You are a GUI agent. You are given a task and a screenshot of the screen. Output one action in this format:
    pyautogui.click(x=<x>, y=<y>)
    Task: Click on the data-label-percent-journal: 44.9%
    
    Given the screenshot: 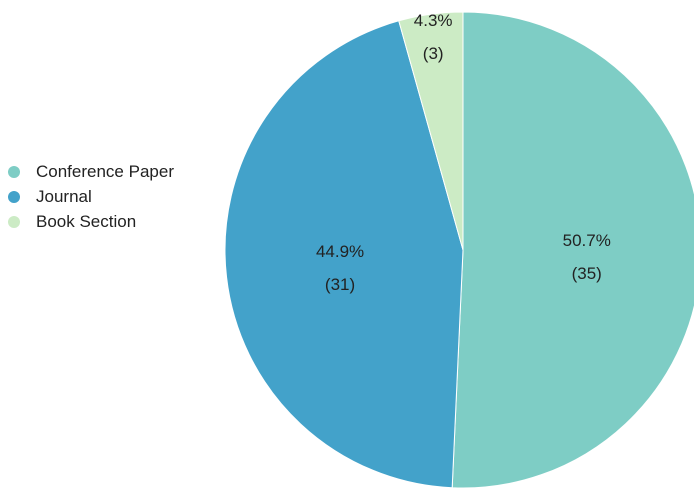 What is the action you would take?
    pyautogui.click(x=340, y=251)
    